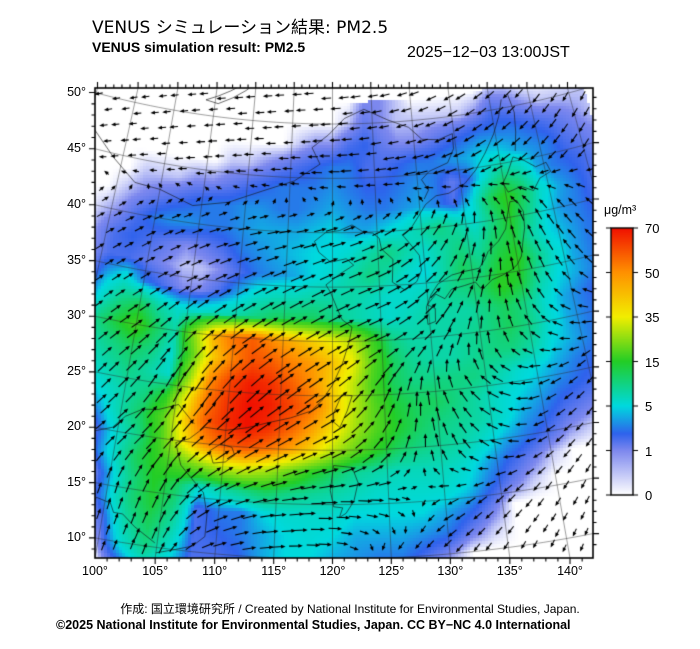 This screenshot has width=700, height=649. I want to click on y-axis-tick-label: 25°, so click(76, 370).